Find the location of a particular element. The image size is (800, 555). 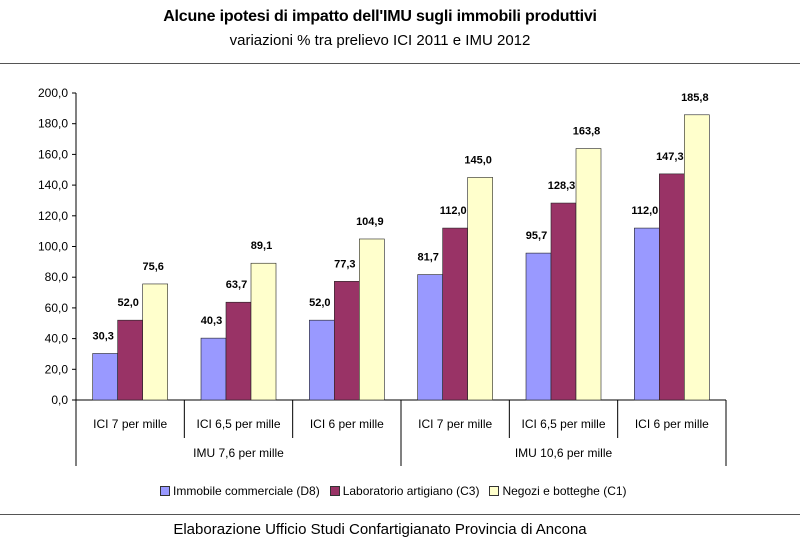

legend-label: Laboratorio artigiano (C3) is located at coordinates (411, 491).